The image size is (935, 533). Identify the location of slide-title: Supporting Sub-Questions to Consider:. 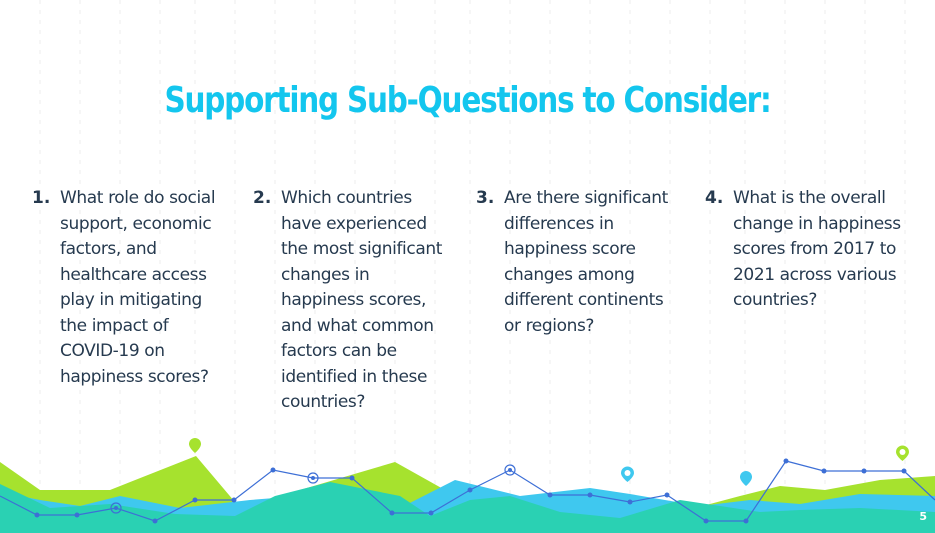
(467, 100).